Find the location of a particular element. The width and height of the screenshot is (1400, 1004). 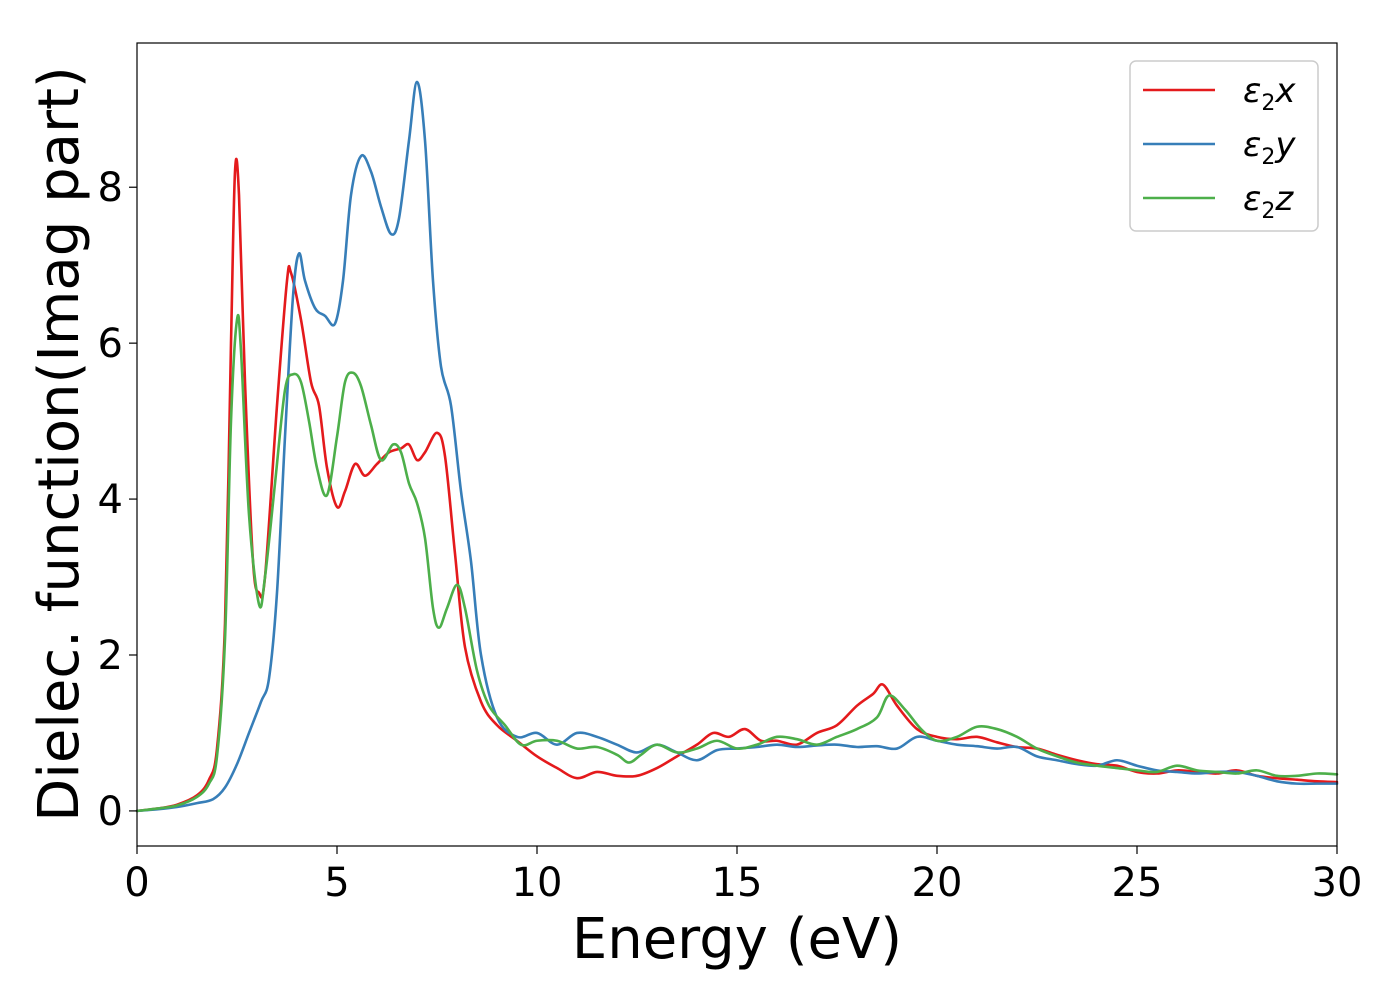

y-tick-label: 4 is located at coordinates (110, 500).